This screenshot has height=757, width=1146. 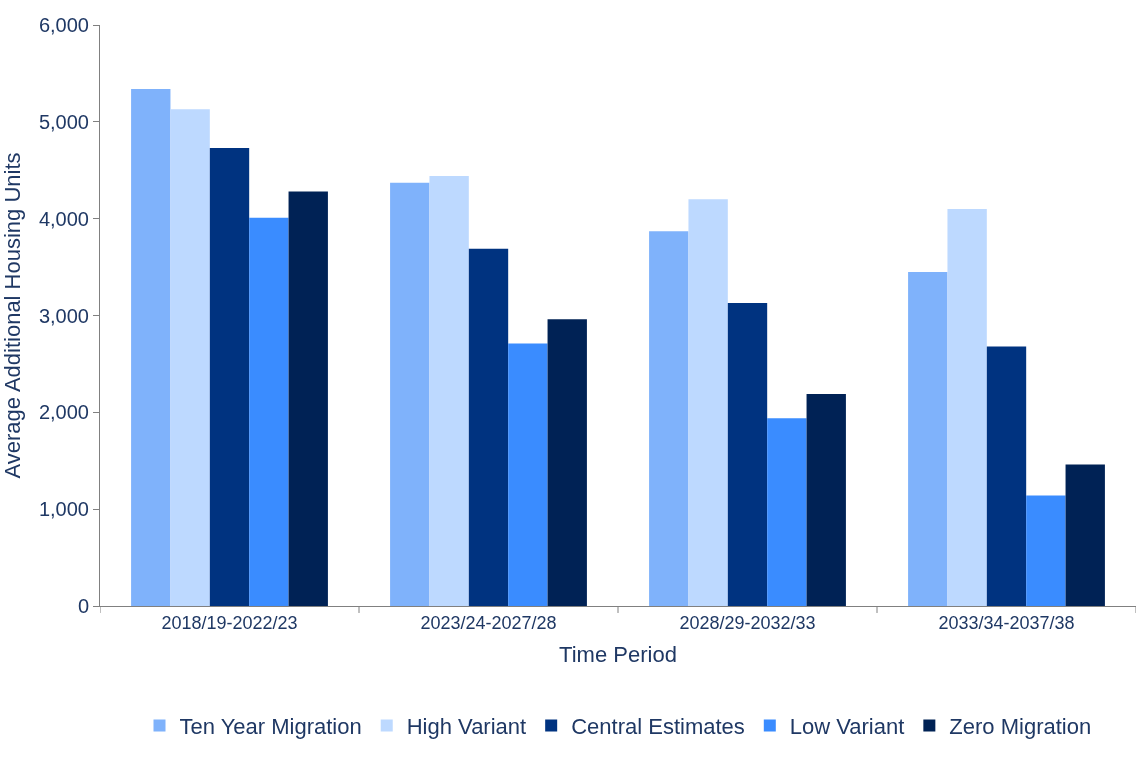 I want to click on y-tick-label: 5,000, so click(x=63, y=121).